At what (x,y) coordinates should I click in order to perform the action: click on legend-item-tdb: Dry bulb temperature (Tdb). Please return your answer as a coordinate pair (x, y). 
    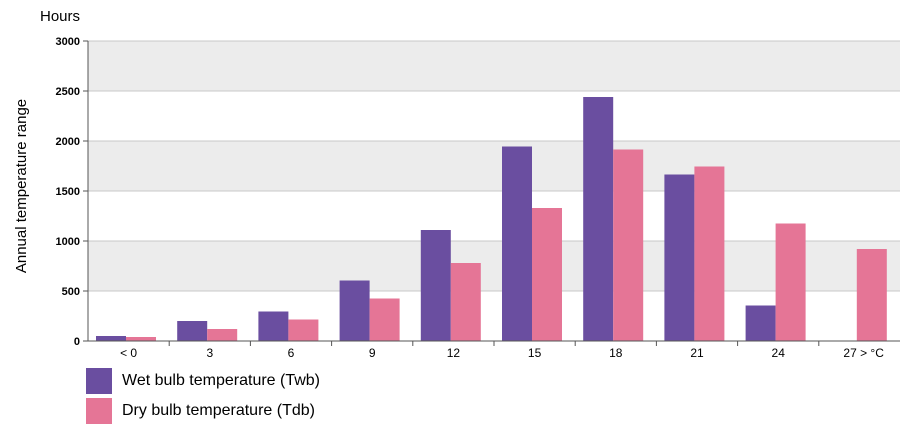
    Looking at the image, I should click on (203, 411).